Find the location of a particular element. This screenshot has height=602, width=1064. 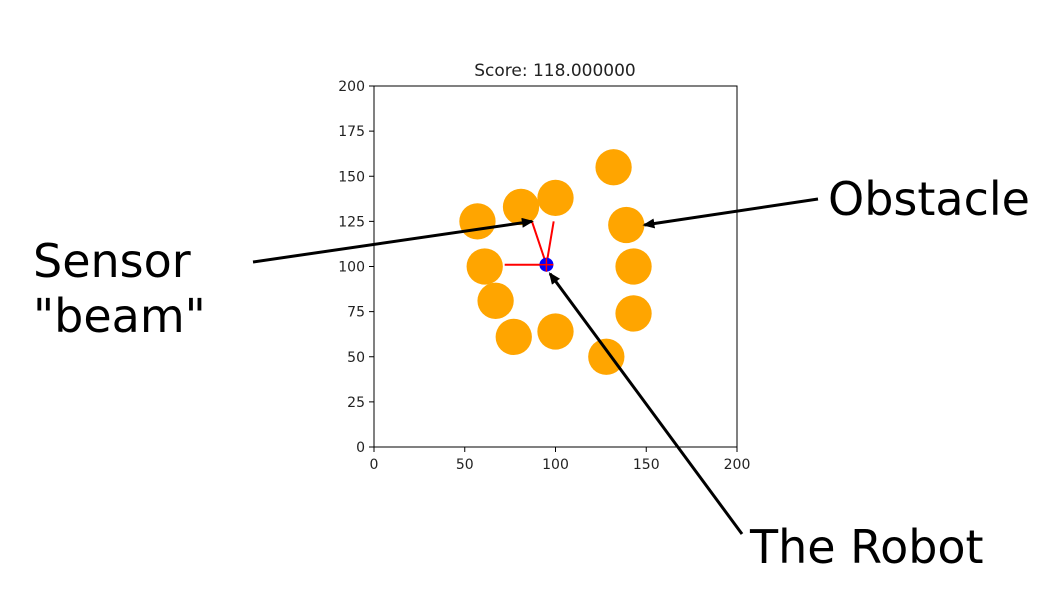

annotation-obstacle-arrow is located at coordinates (730, 213).